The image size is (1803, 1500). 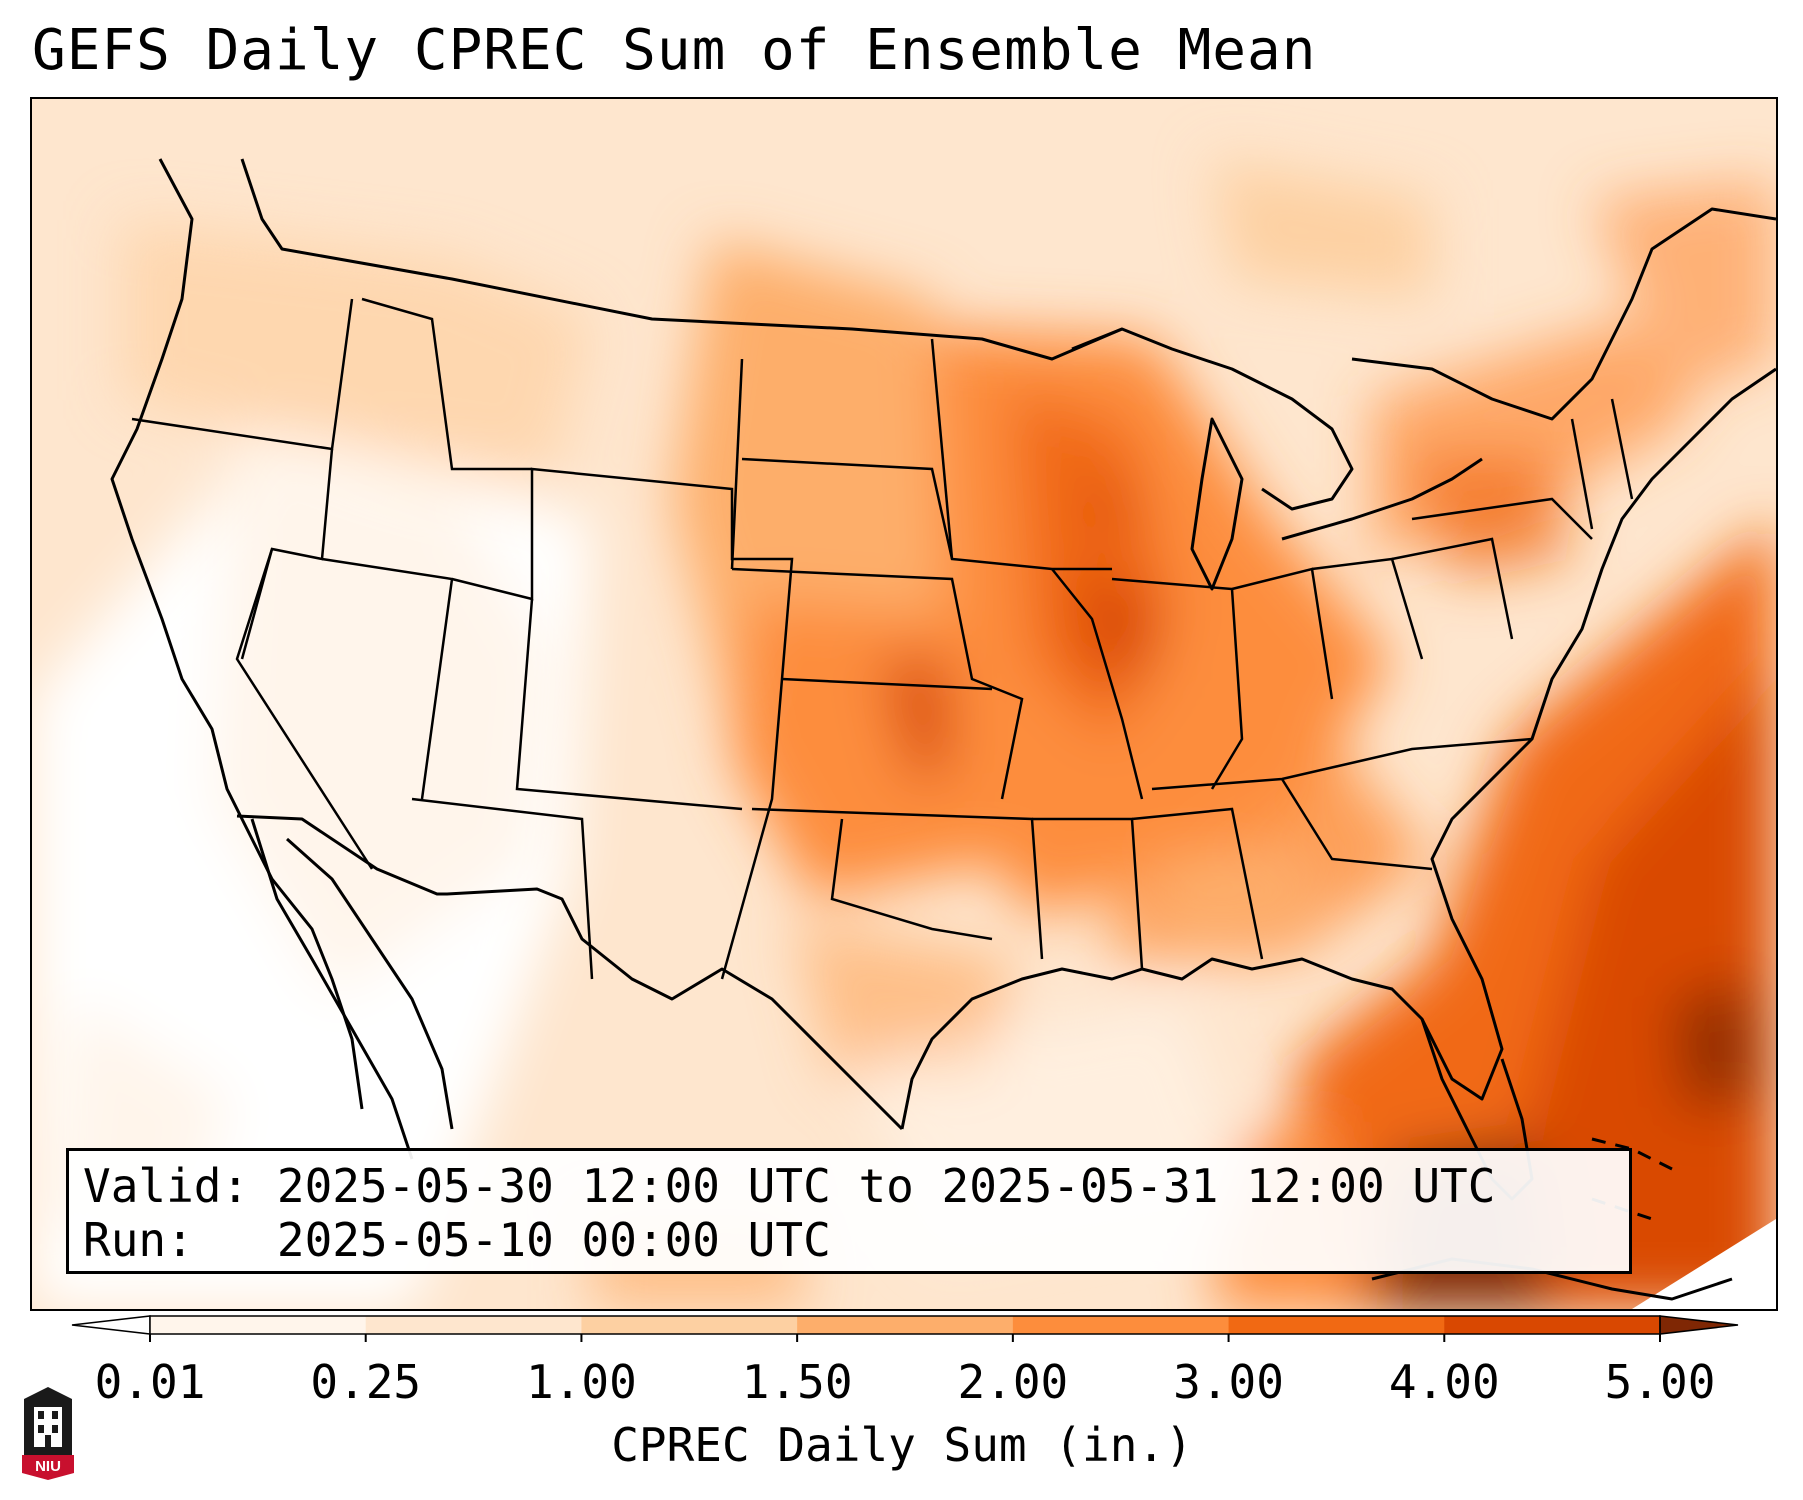 I want to click on colorbar-outline, so click(x=905, y=1325).